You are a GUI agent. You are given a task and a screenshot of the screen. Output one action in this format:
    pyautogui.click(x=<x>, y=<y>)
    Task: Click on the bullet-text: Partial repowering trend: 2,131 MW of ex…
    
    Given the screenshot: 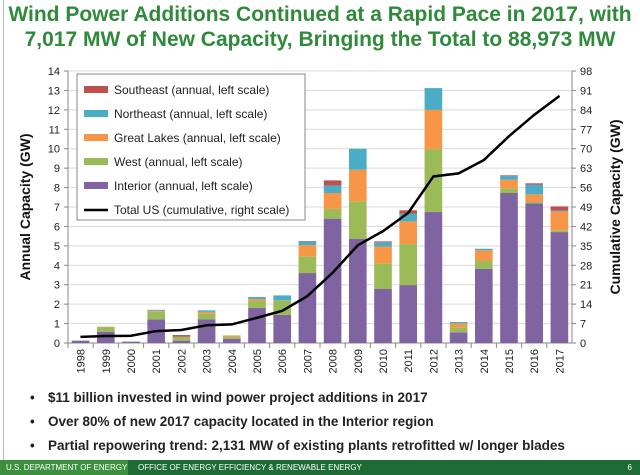 What is the action you would take?
    pyautogui.click(x=306, y=445)
    